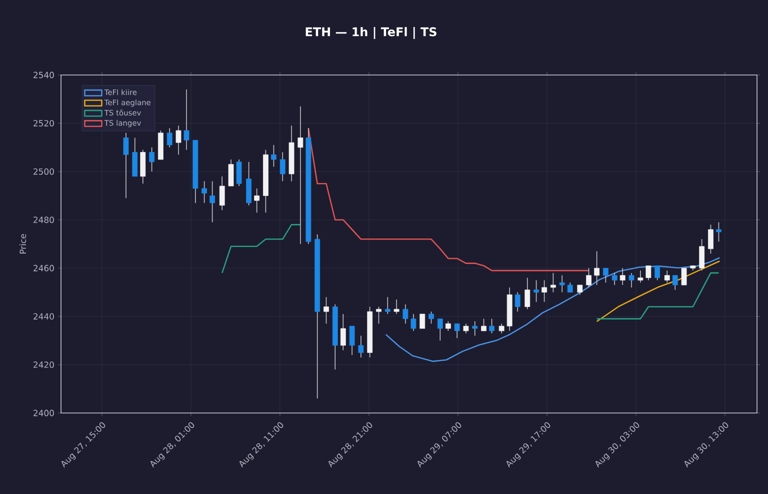 The image size is (768, 494). I want to click on chart-title: ETH — 1h | TeFl | TS, so click(371, 33).